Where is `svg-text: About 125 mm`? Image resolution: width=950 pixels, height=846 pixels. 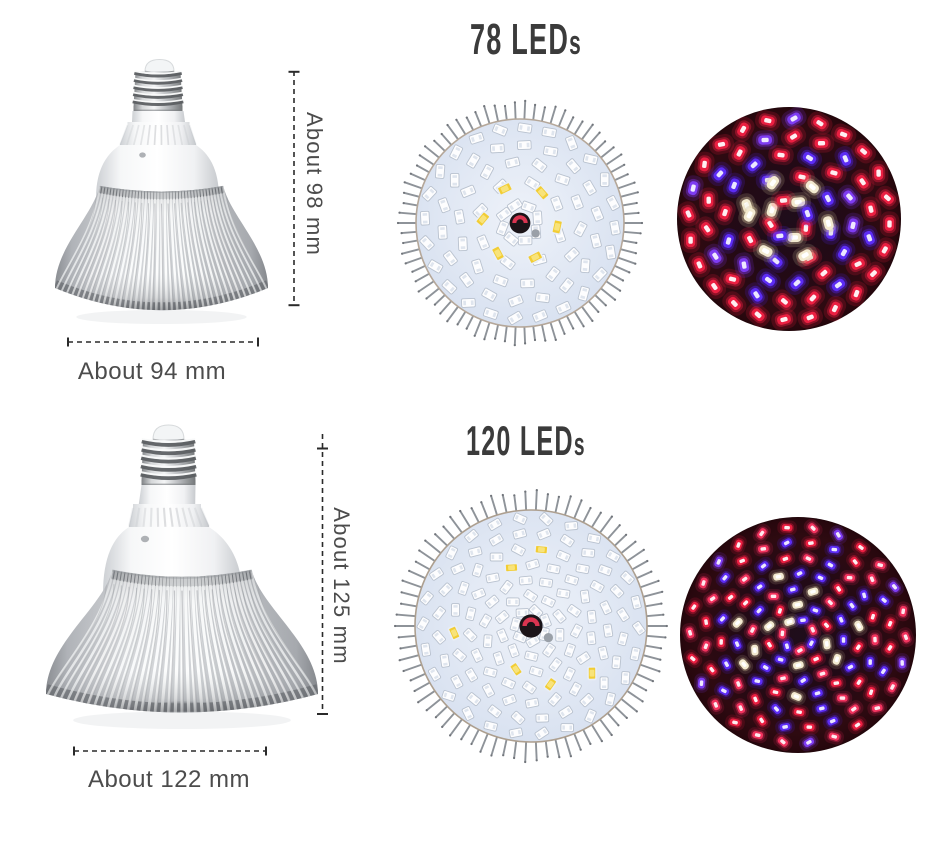 svg-text: About 125 mm is located at coordinates (341, 585).